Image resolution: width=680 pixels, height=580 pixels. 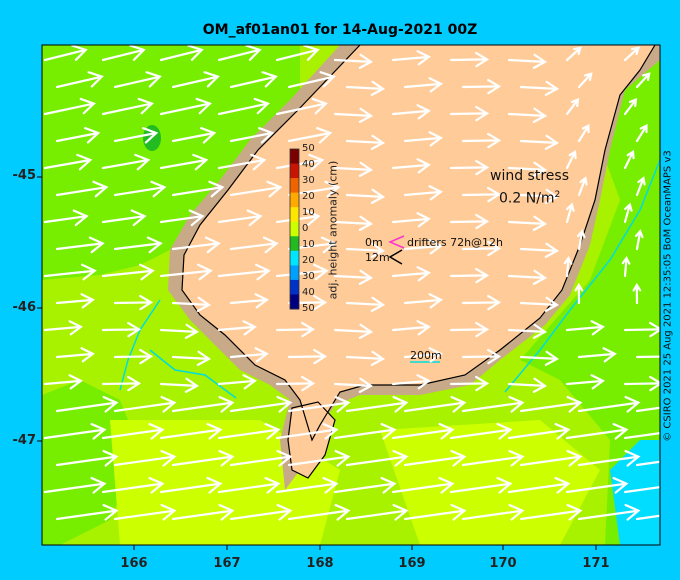 I want to click on colorbar-frame, so click(x=294, y=229).